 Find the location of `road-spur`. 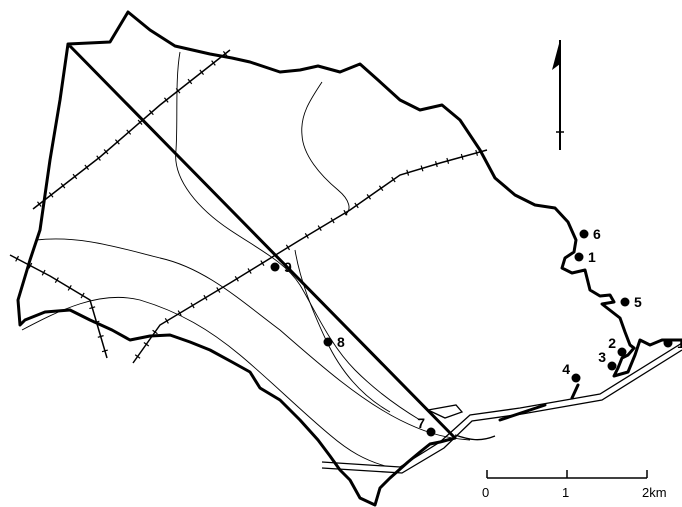

road-spur is located at coordinates (444, 411).